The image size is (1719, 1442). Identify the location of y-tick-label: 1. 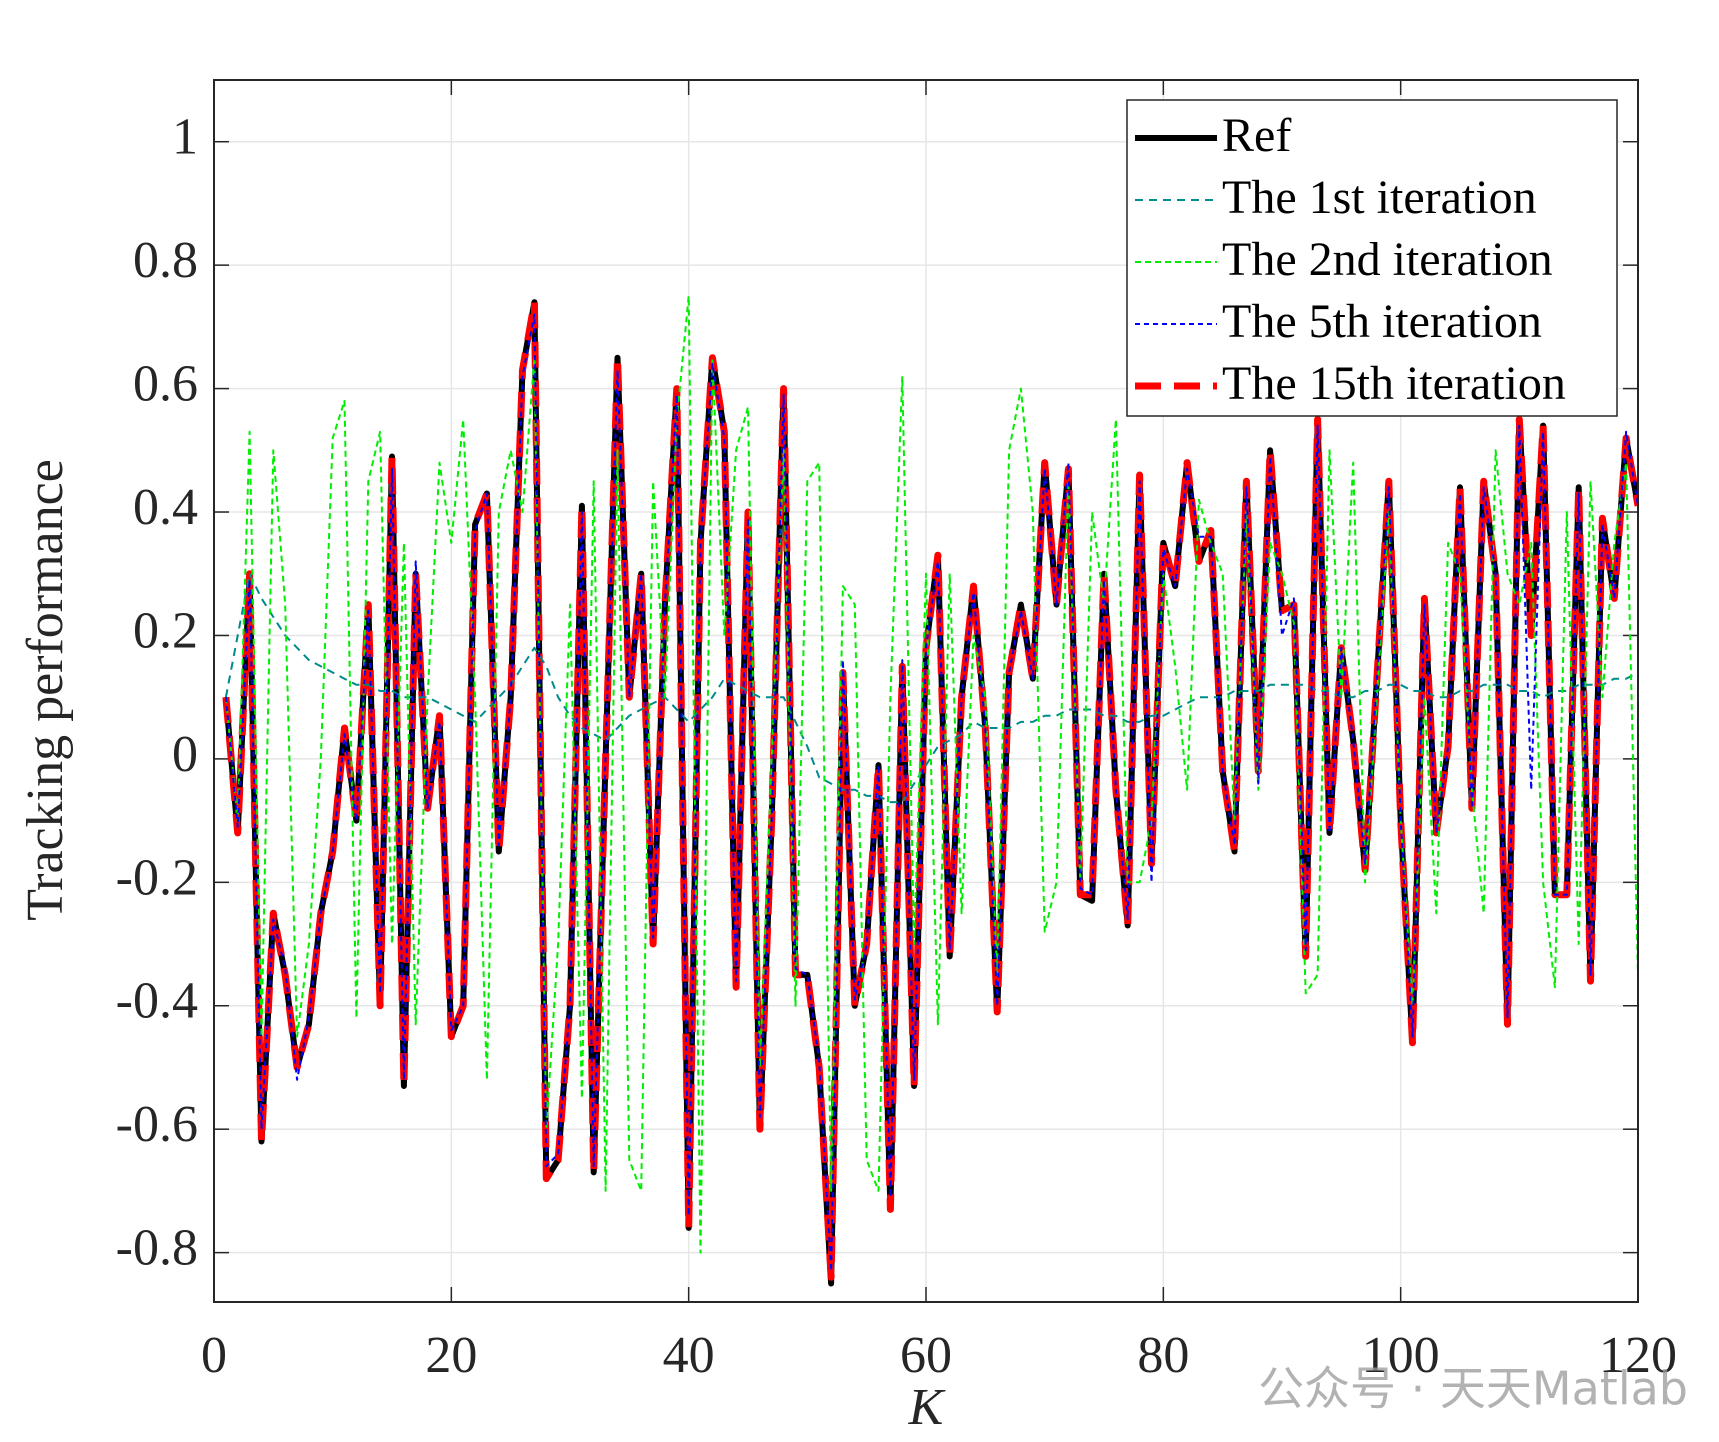
(185, 137).